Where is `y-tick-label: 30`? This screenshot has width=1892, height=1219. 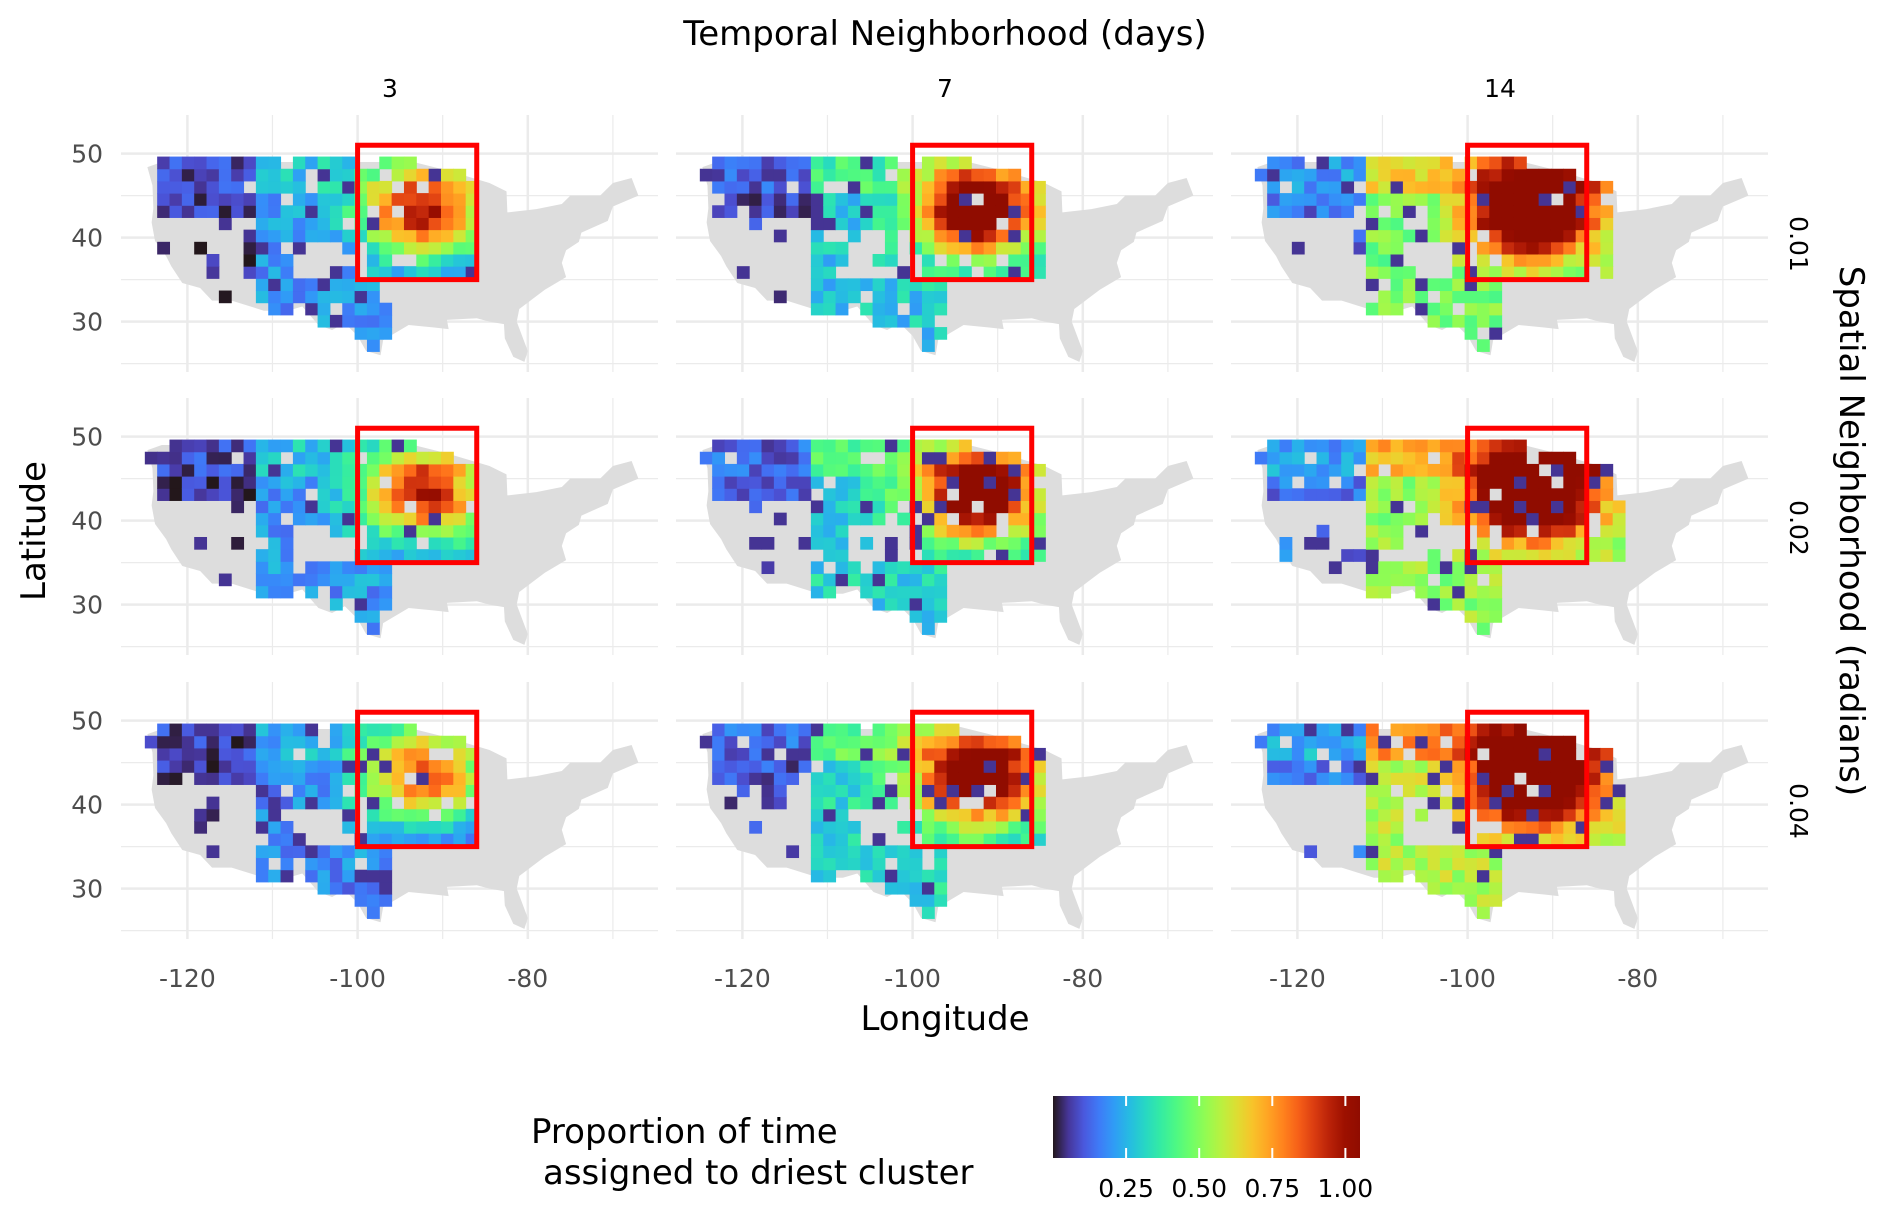
y-tick-label: 30 is located at coordinates (87, 605).